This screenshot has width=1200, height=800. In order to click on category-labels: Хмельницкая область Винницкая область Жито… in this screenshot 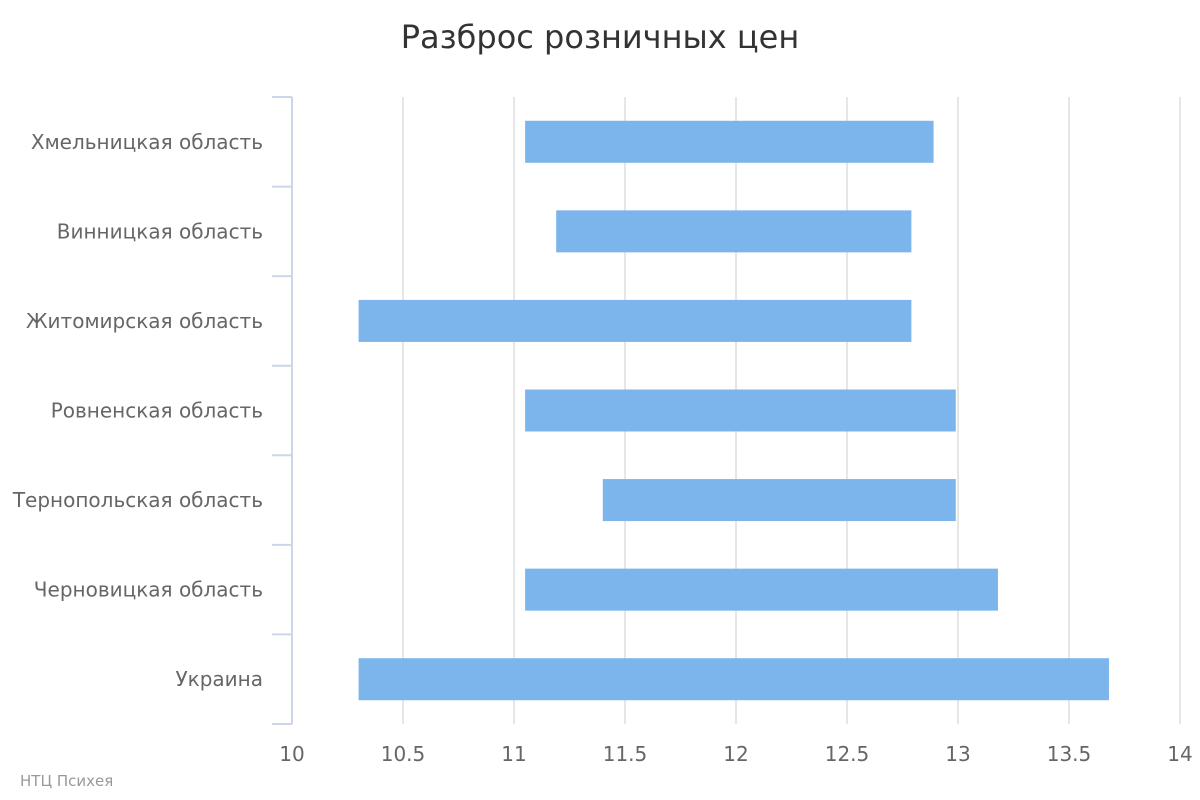, I will do `click(137, 410)`.